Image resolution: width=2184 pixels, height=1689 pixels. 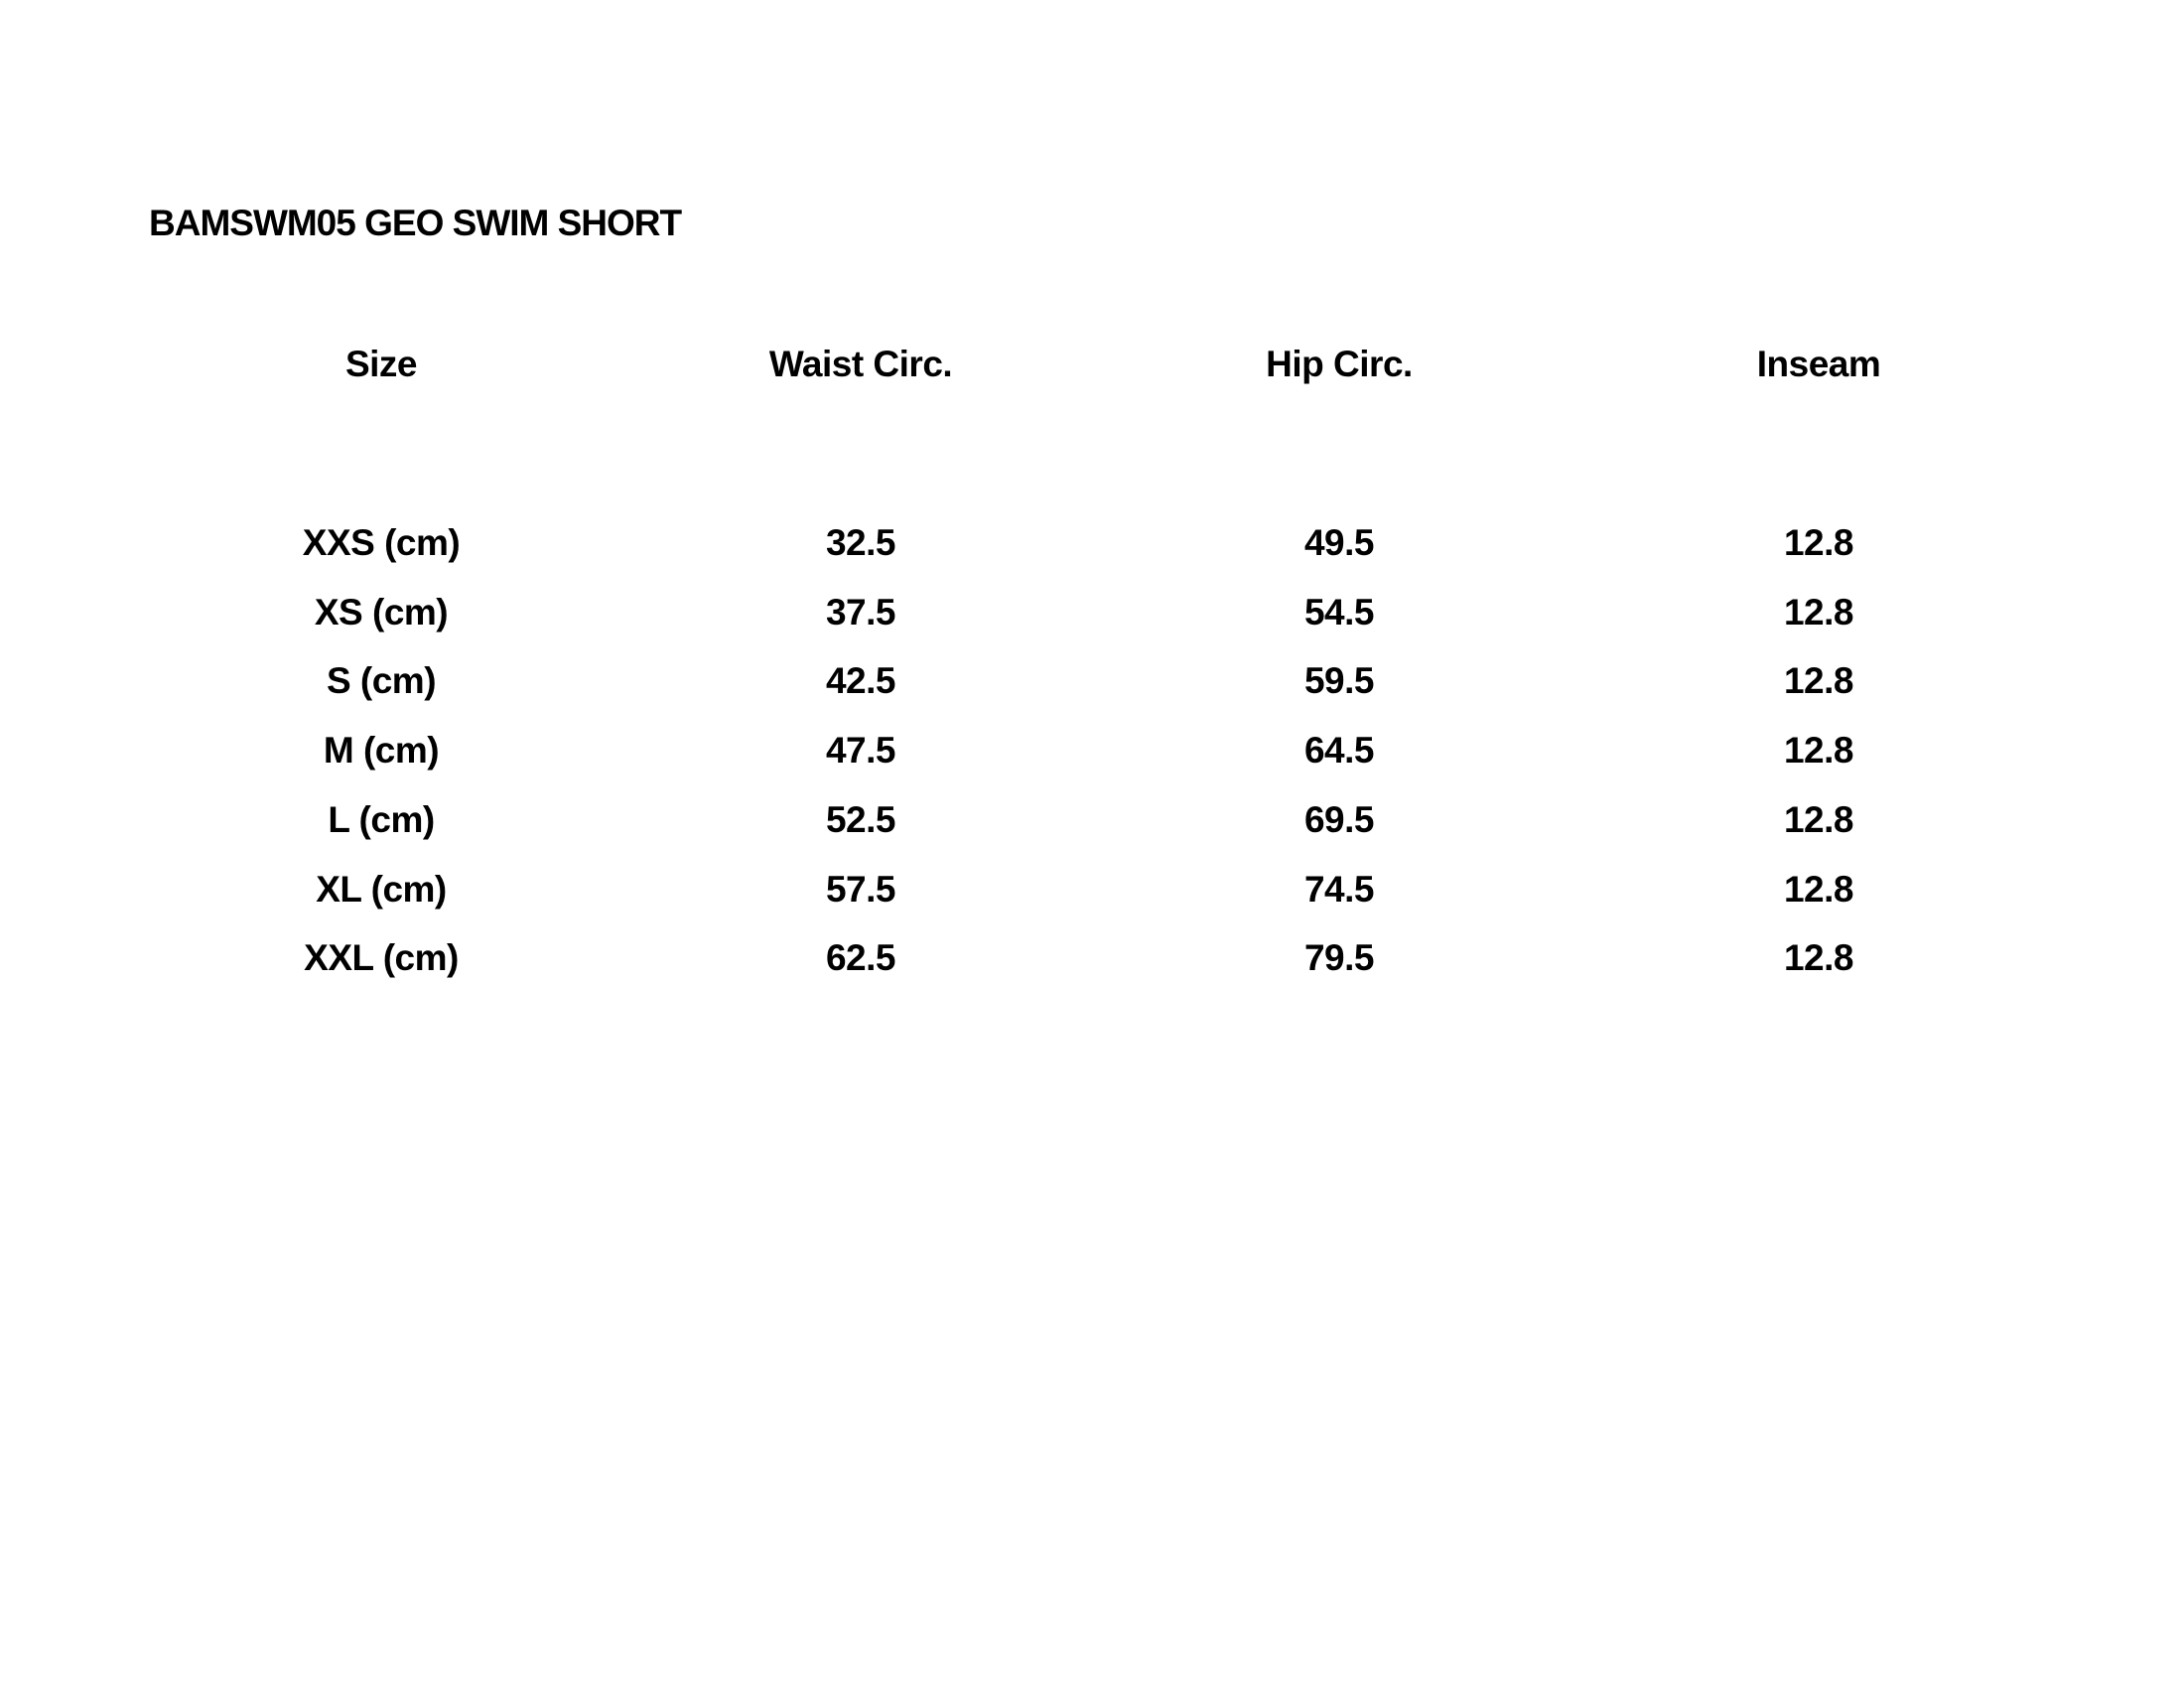 What do you see at coordinates (1339, 958) in the screenshot?
I see `cell-hip: 79.5` at bounding box center [1339, 958].